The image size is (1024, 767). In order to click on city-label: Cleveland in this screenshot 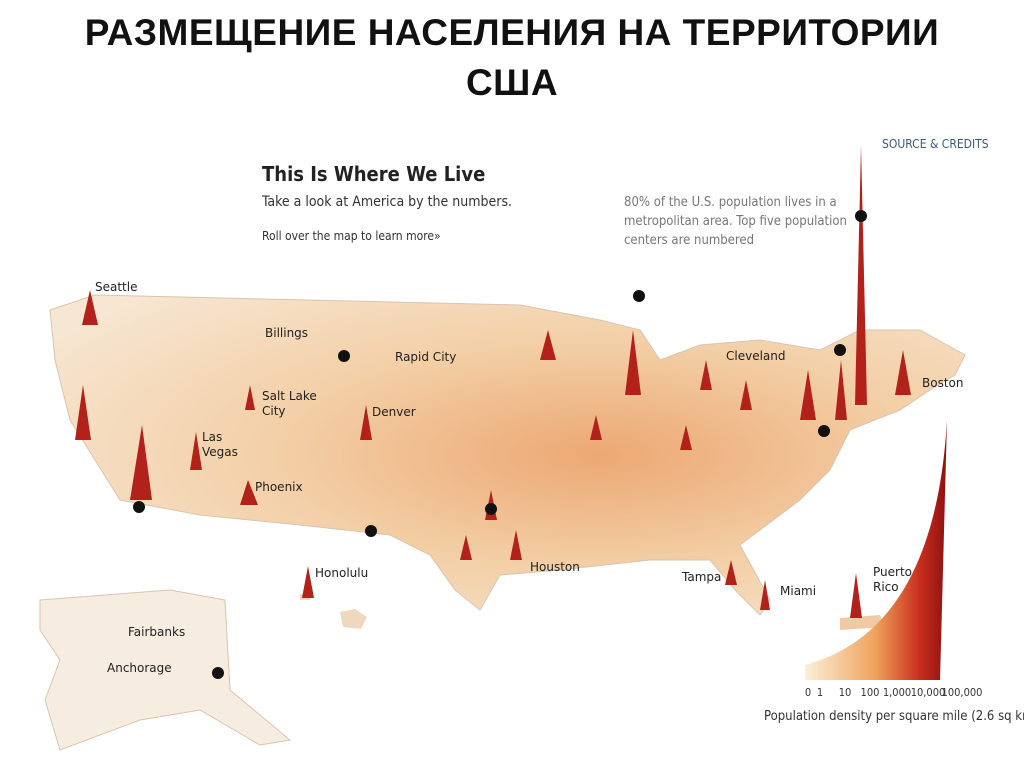, I will do `click(756, 356)`.